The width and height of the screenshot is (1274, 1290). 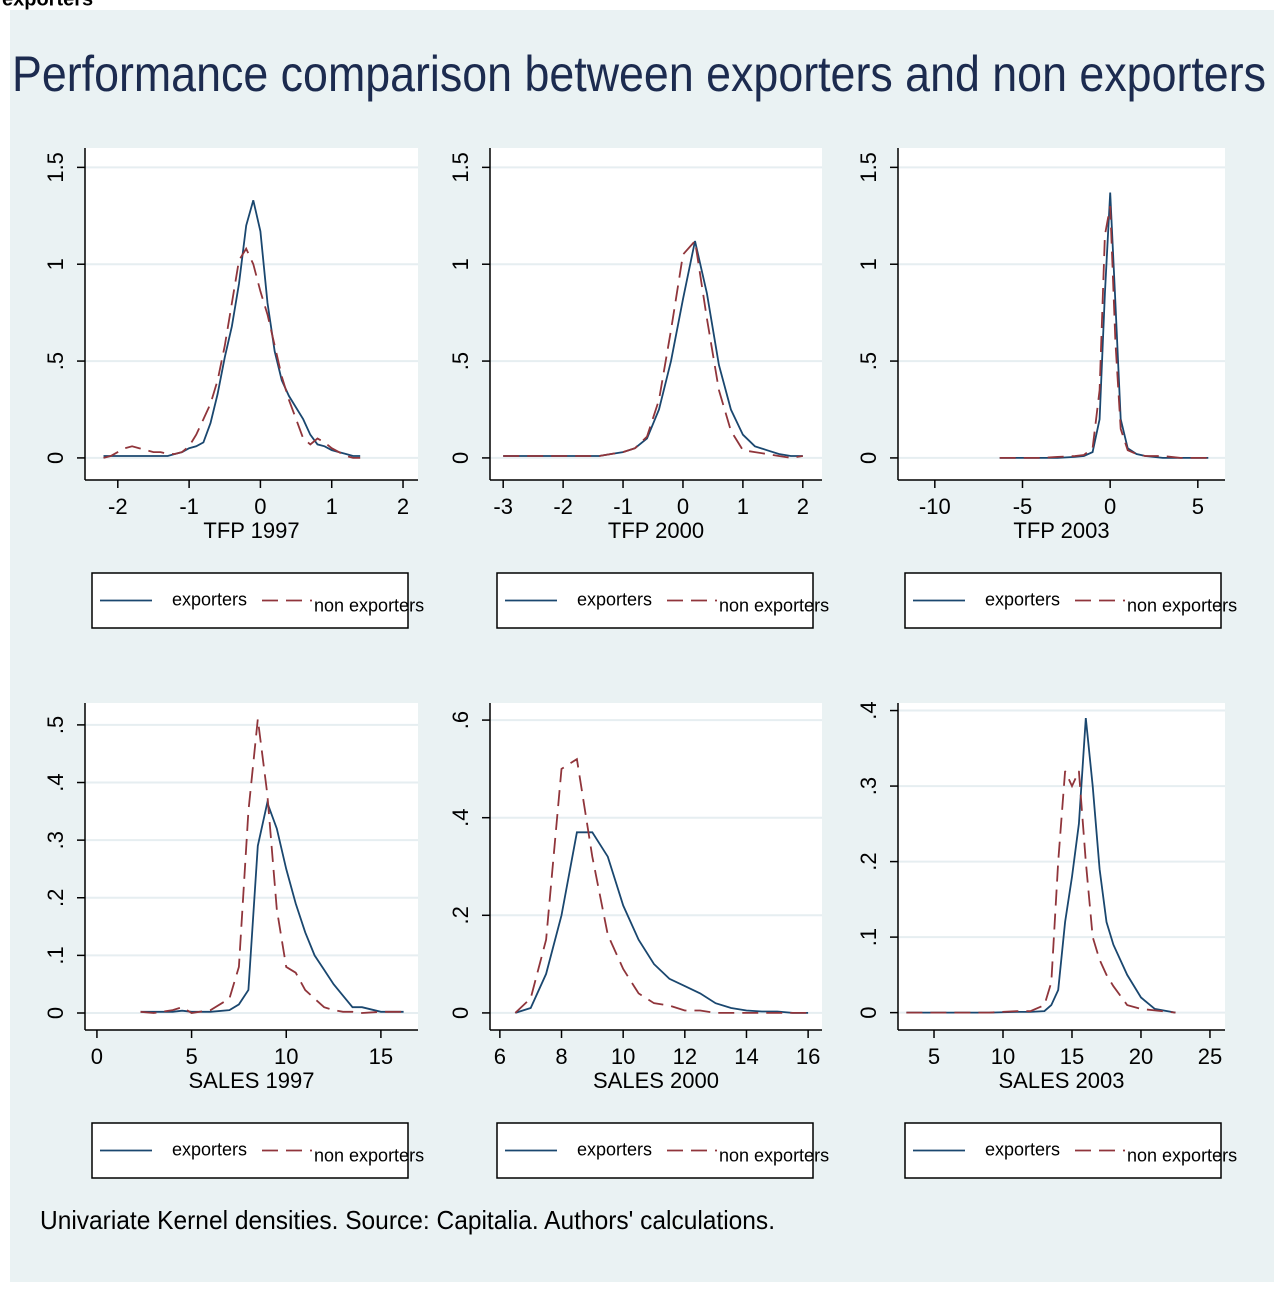 What do you see at coordinates (656, 1080) in the screenshot?
I see `x-axis-title: SALES 2000` at bounding box center [656, 1080].